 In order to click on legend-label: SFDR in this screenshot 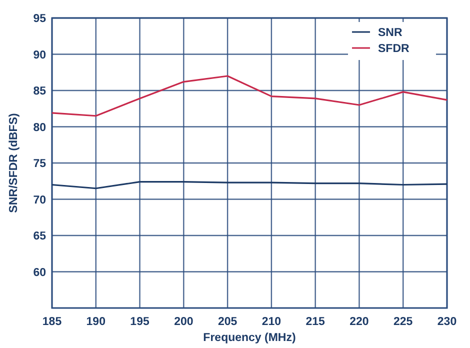, I will do `click(394, 49)`.